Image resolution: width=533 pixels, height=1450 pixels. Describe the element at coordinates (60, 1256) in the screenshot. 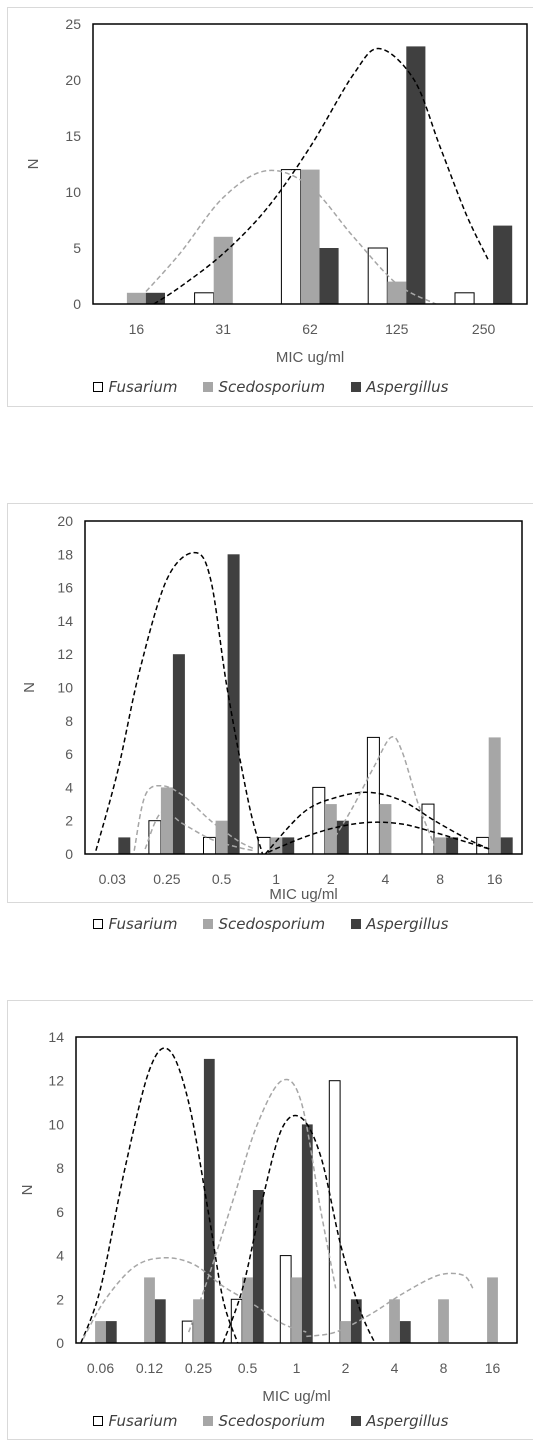

I see `y-tick-label: 4` at that location.